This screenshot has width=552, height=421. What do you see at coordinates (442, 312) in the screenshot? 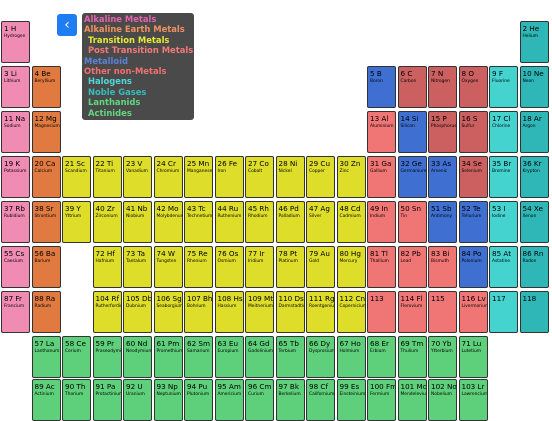
I see `element-cell: 115` at bounding box center [442, 312].